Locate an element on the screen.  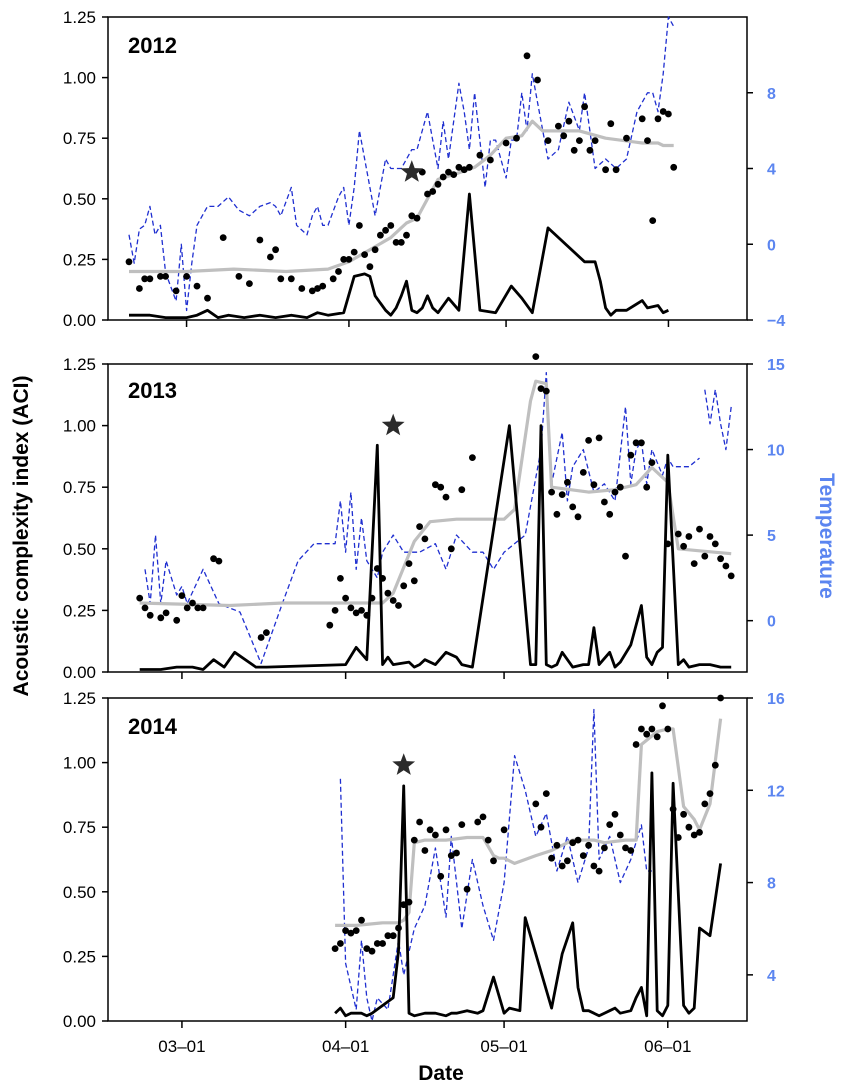
y-axis: 0.00 0.25 0.50 0.75 1.00 1.25 is located at coordinates (85, 860).